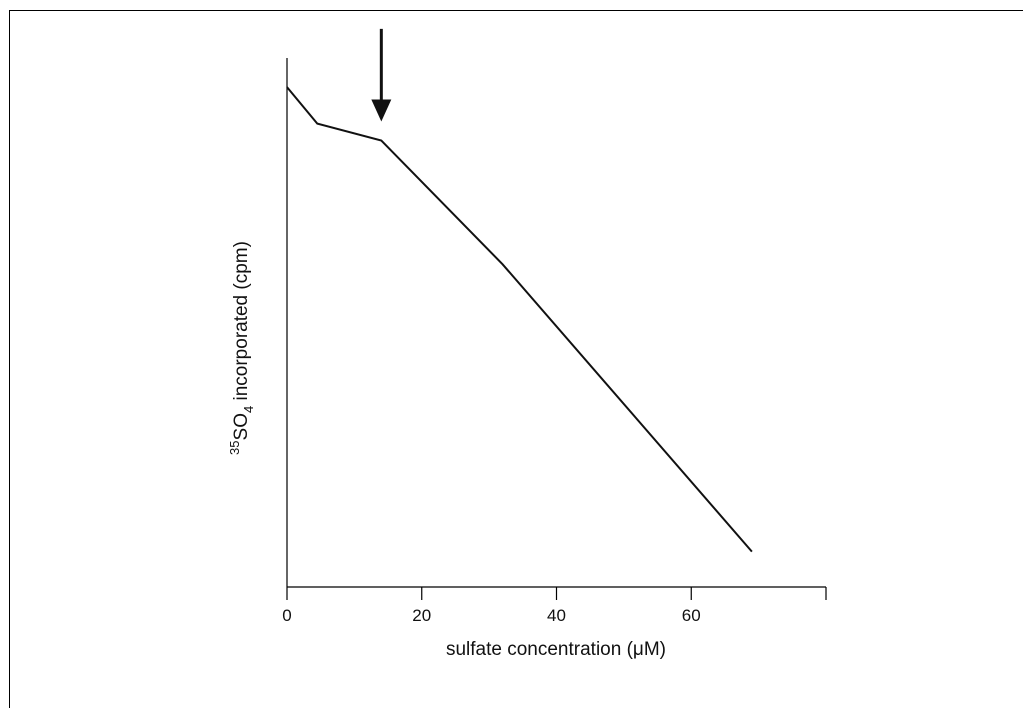 The height and width of the screenshot is (708, 1023). Describe the element at coordinates (691, 615) in the screenshot. I see `x-tick-label: 60` at that location.